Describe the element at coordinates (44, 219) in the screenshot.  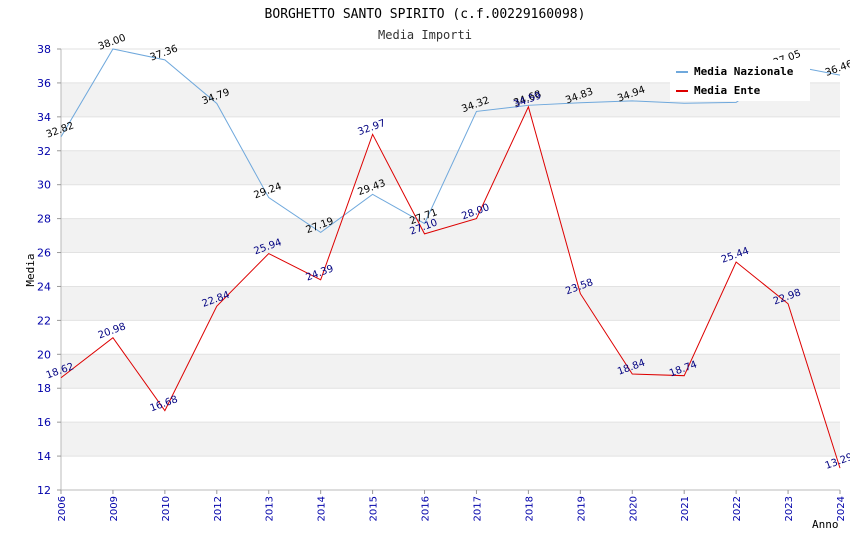
I see `y-tick-label: 28` at that location.